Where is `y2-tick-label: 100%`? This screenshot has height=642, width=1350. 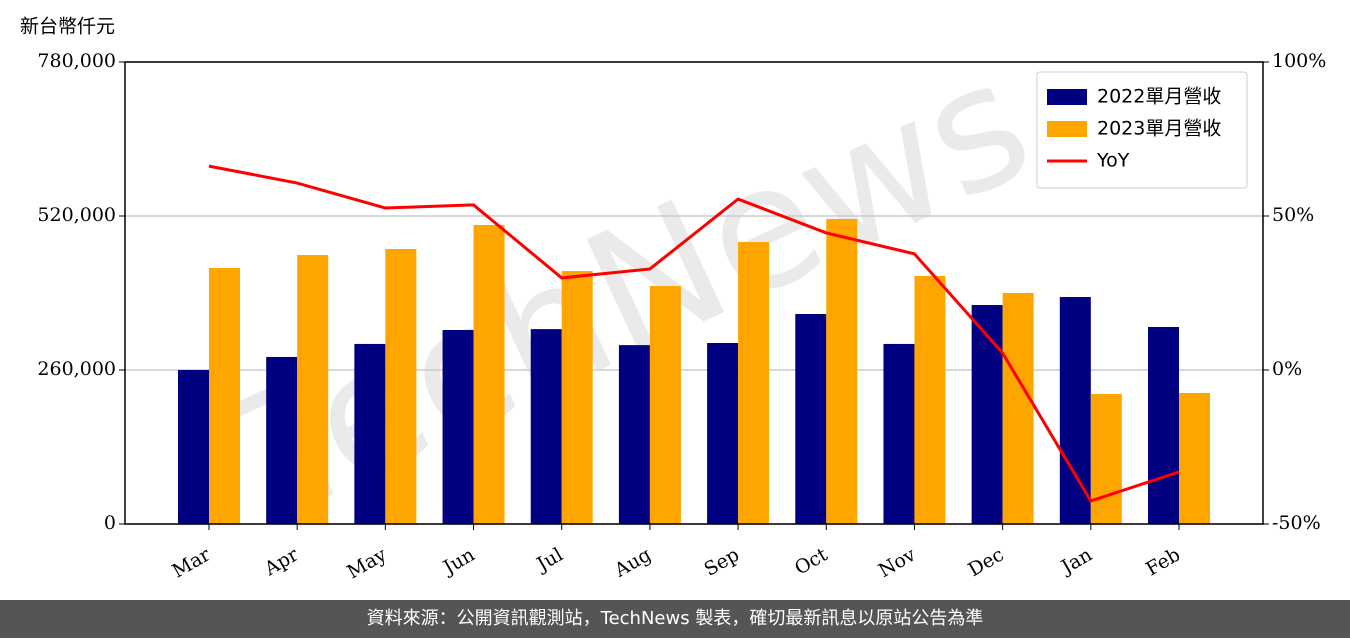
y2-tick-label: 100% is located at coordinates (1299, 61).